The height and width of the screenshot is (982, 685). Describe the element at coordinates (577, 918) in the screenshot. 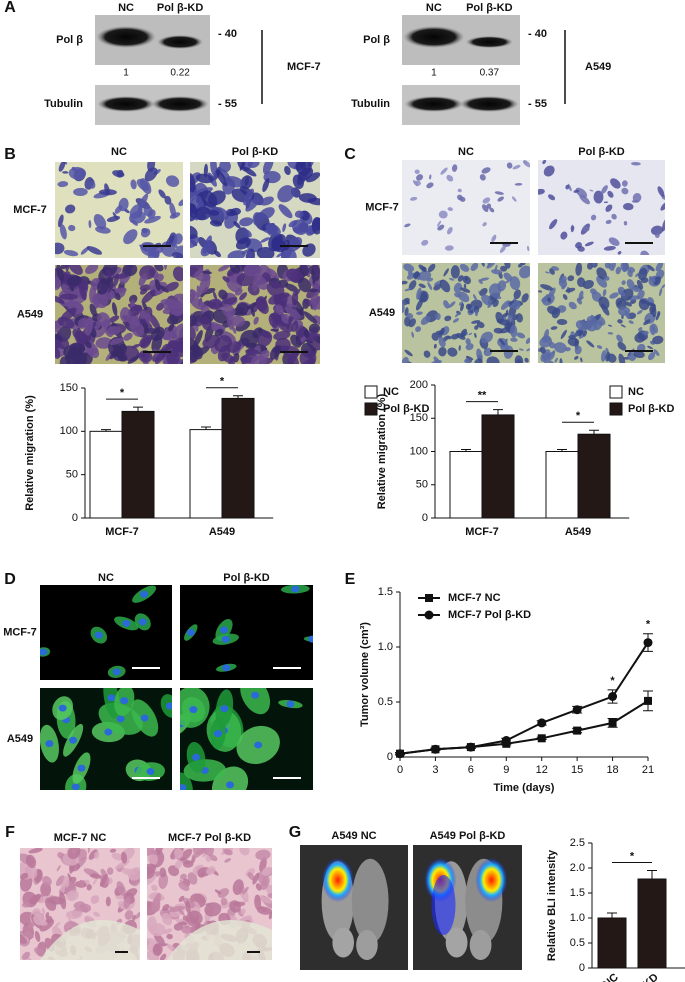

I see `y-tick-label: 1.0` at that location.